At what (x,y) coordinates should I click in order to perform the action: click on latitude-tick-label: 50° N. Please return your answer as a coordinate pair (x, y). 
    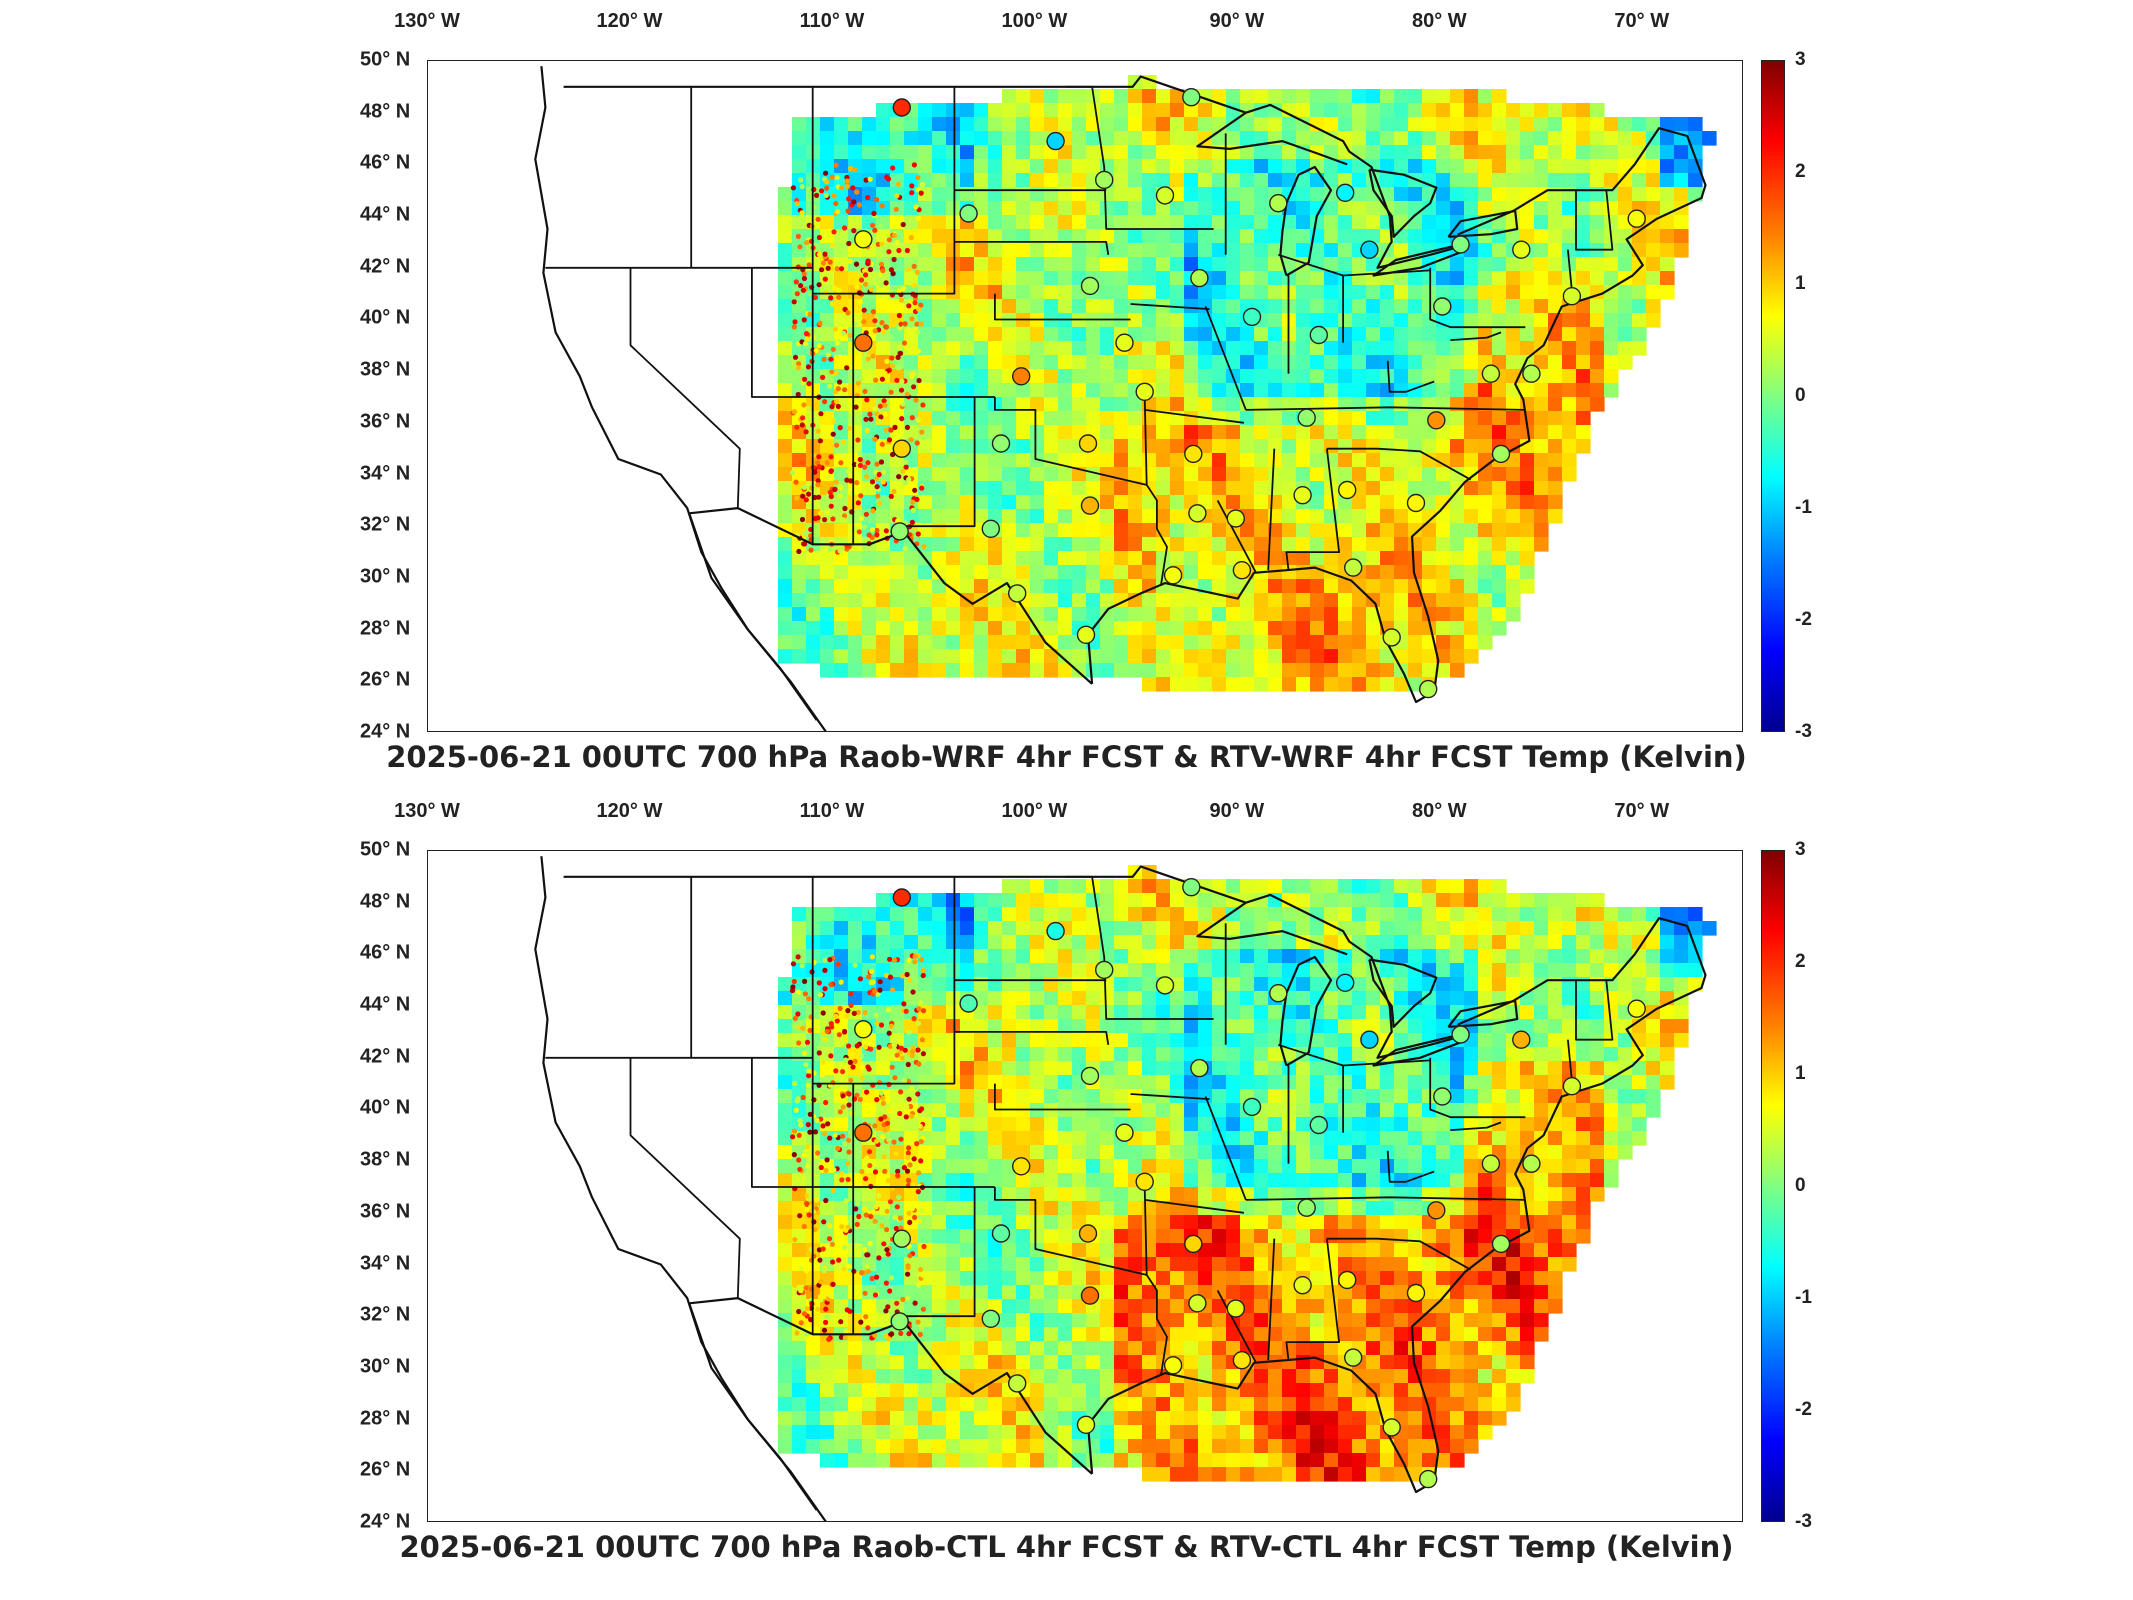
    Looking at the image, I should click on (385, 849).